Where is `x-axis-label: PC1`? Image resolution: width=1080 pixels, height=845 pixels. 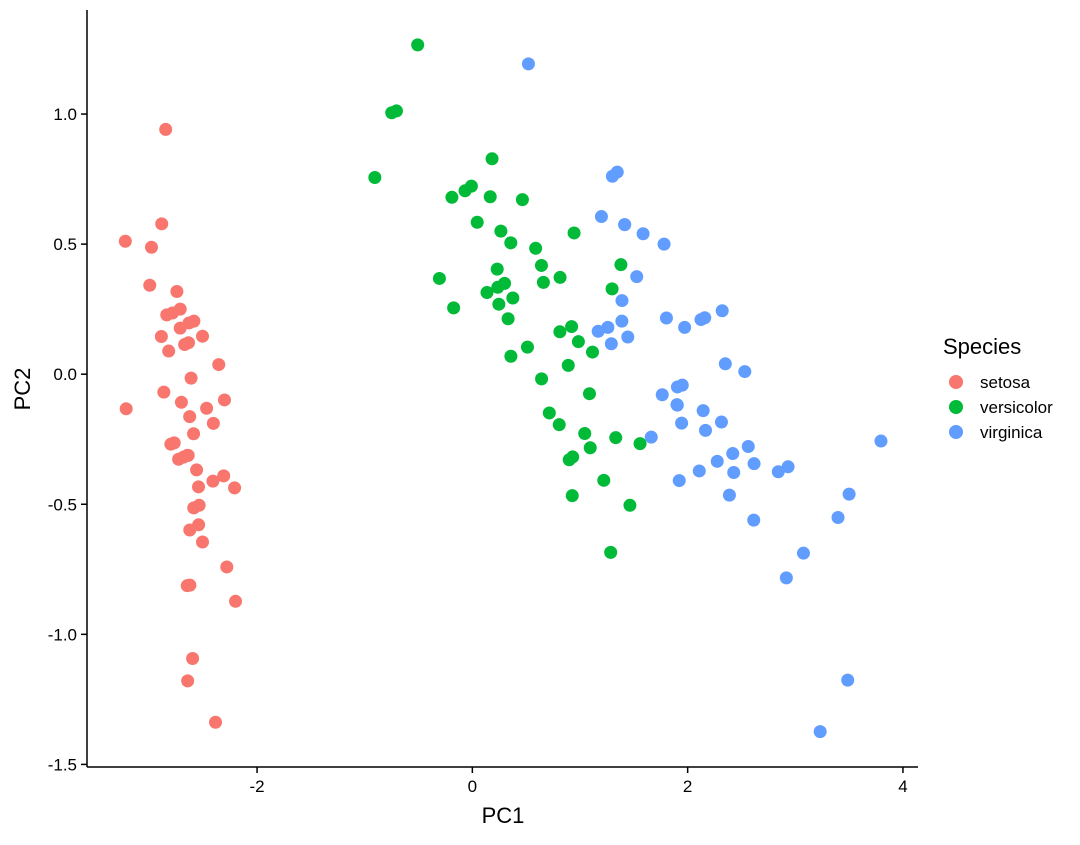 x-axis-label: PC1 is located at coordinates (503, 815).